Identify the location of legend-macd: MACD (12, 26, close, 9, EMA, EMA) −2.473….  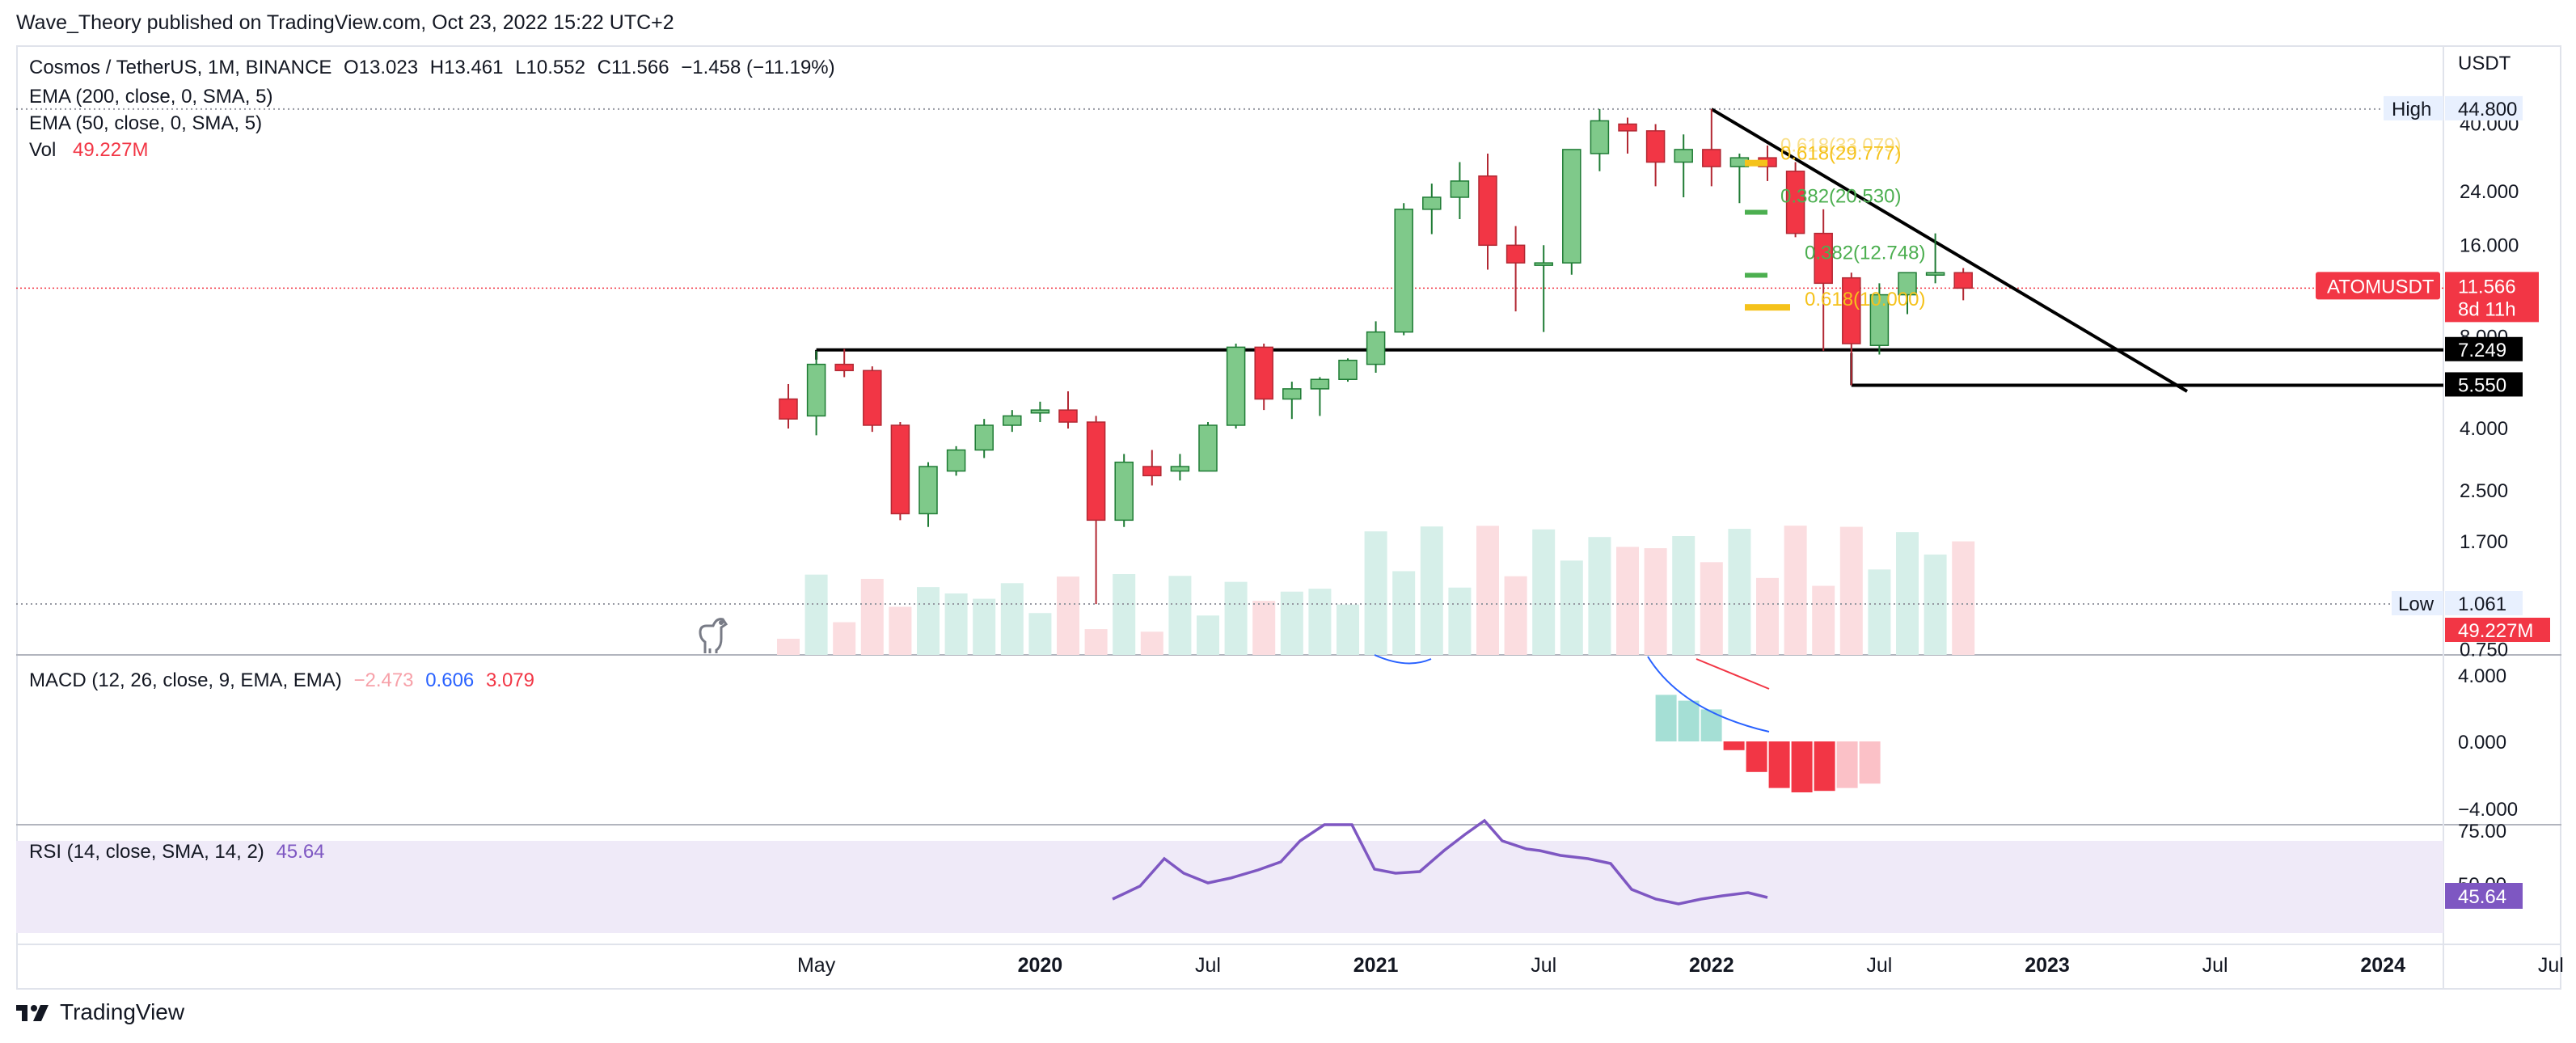
(285, 681).